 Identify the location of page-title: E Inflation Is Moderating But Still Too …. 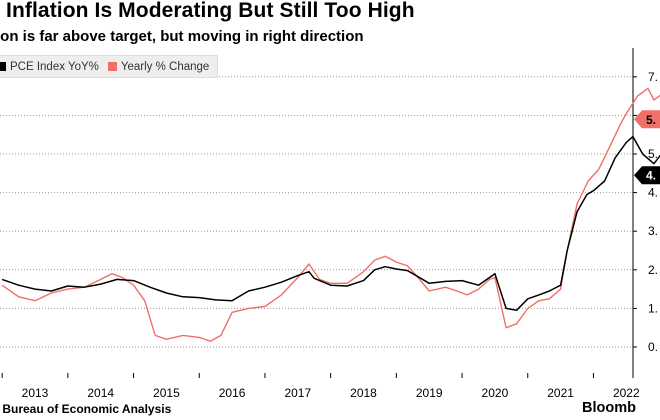
(207, 11).